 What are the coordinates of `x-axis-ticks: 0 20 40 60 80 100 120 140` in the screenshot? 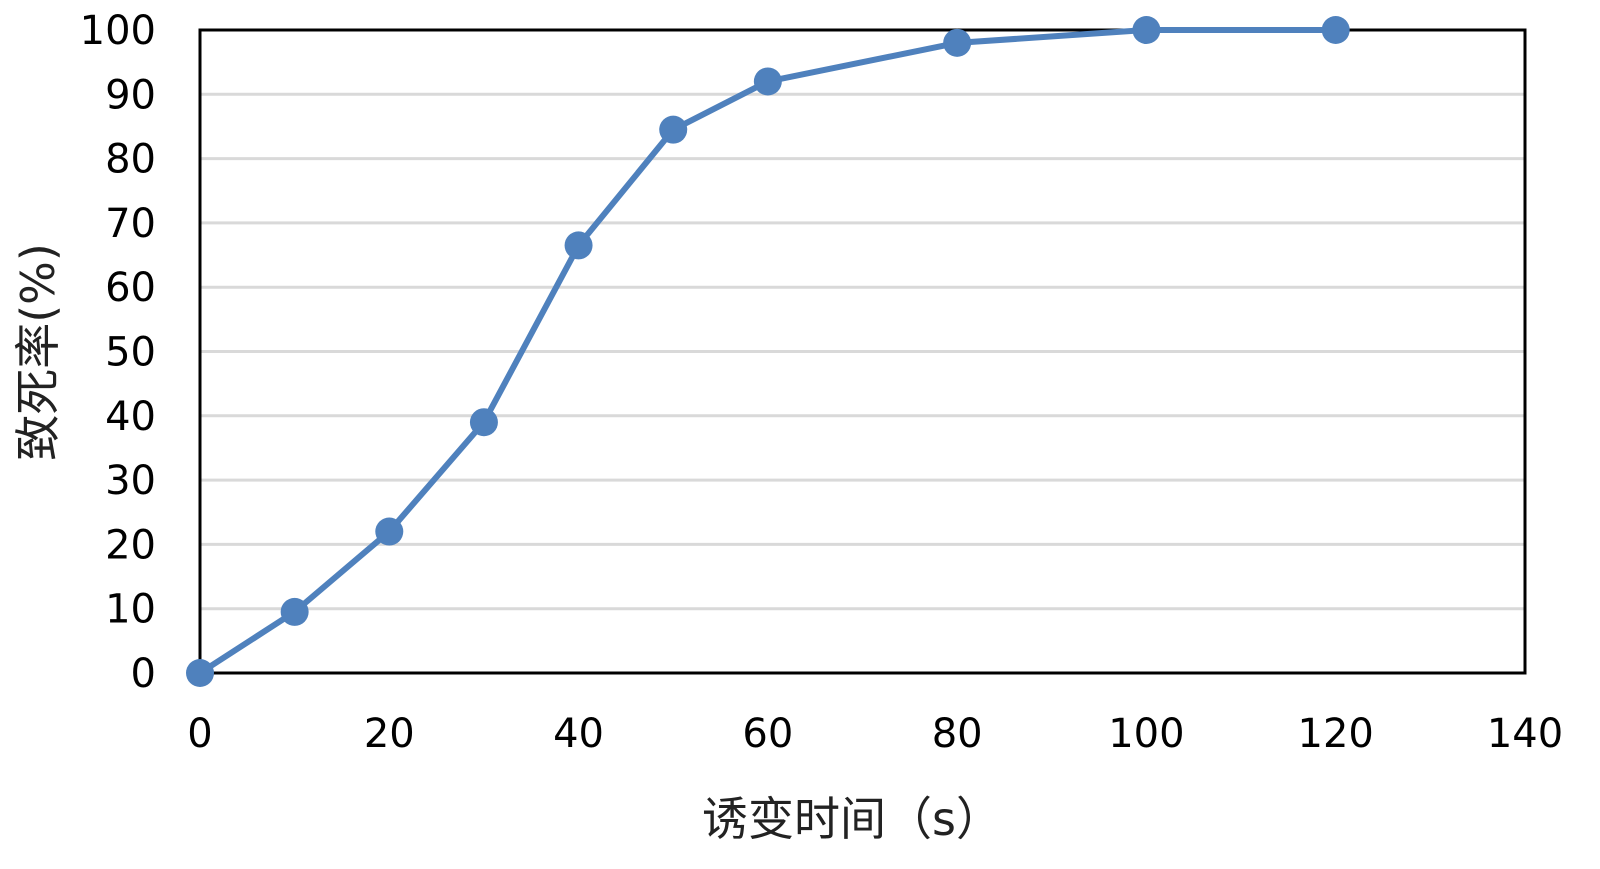 It's located at (875, 734).